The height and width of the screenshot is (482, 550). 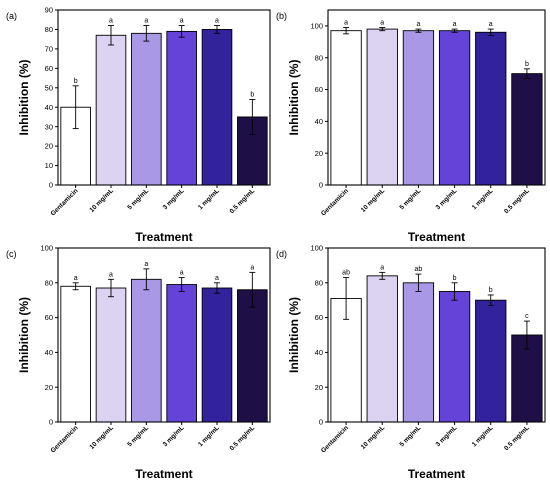 What do you see at coordinates (281, 16) in the screenshot?
I see `panel-label: (b)` at bounding box center [281, 16].